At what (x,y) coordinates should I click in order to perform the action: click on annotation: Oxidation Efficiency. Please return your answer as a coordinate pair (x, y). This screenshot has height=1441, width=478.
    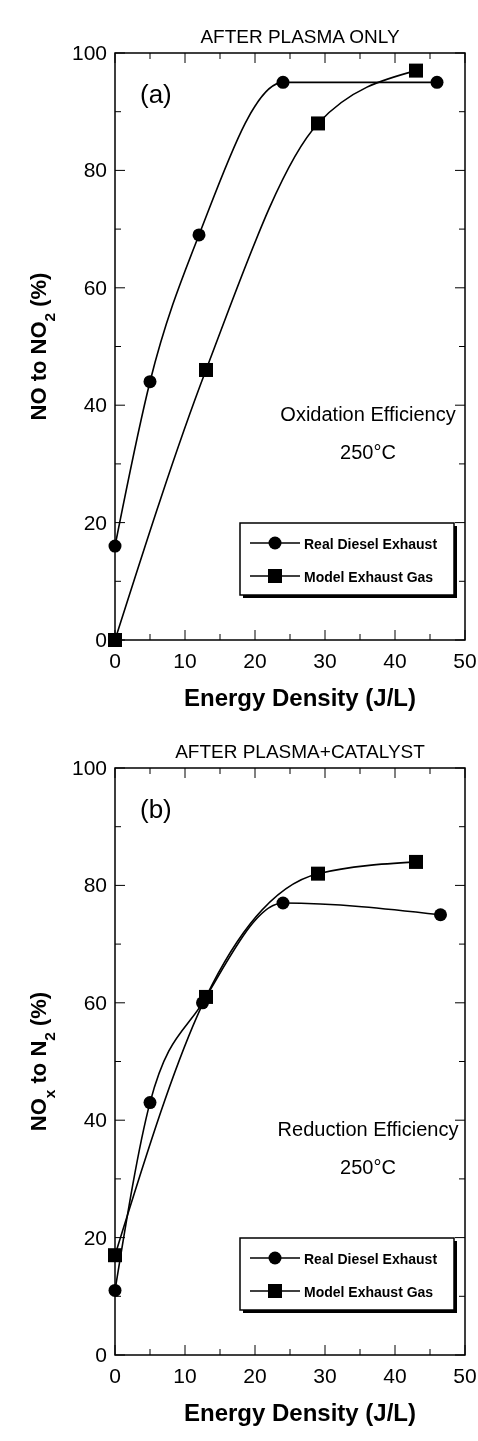
    Looking at the image, I should click on (368, 414).